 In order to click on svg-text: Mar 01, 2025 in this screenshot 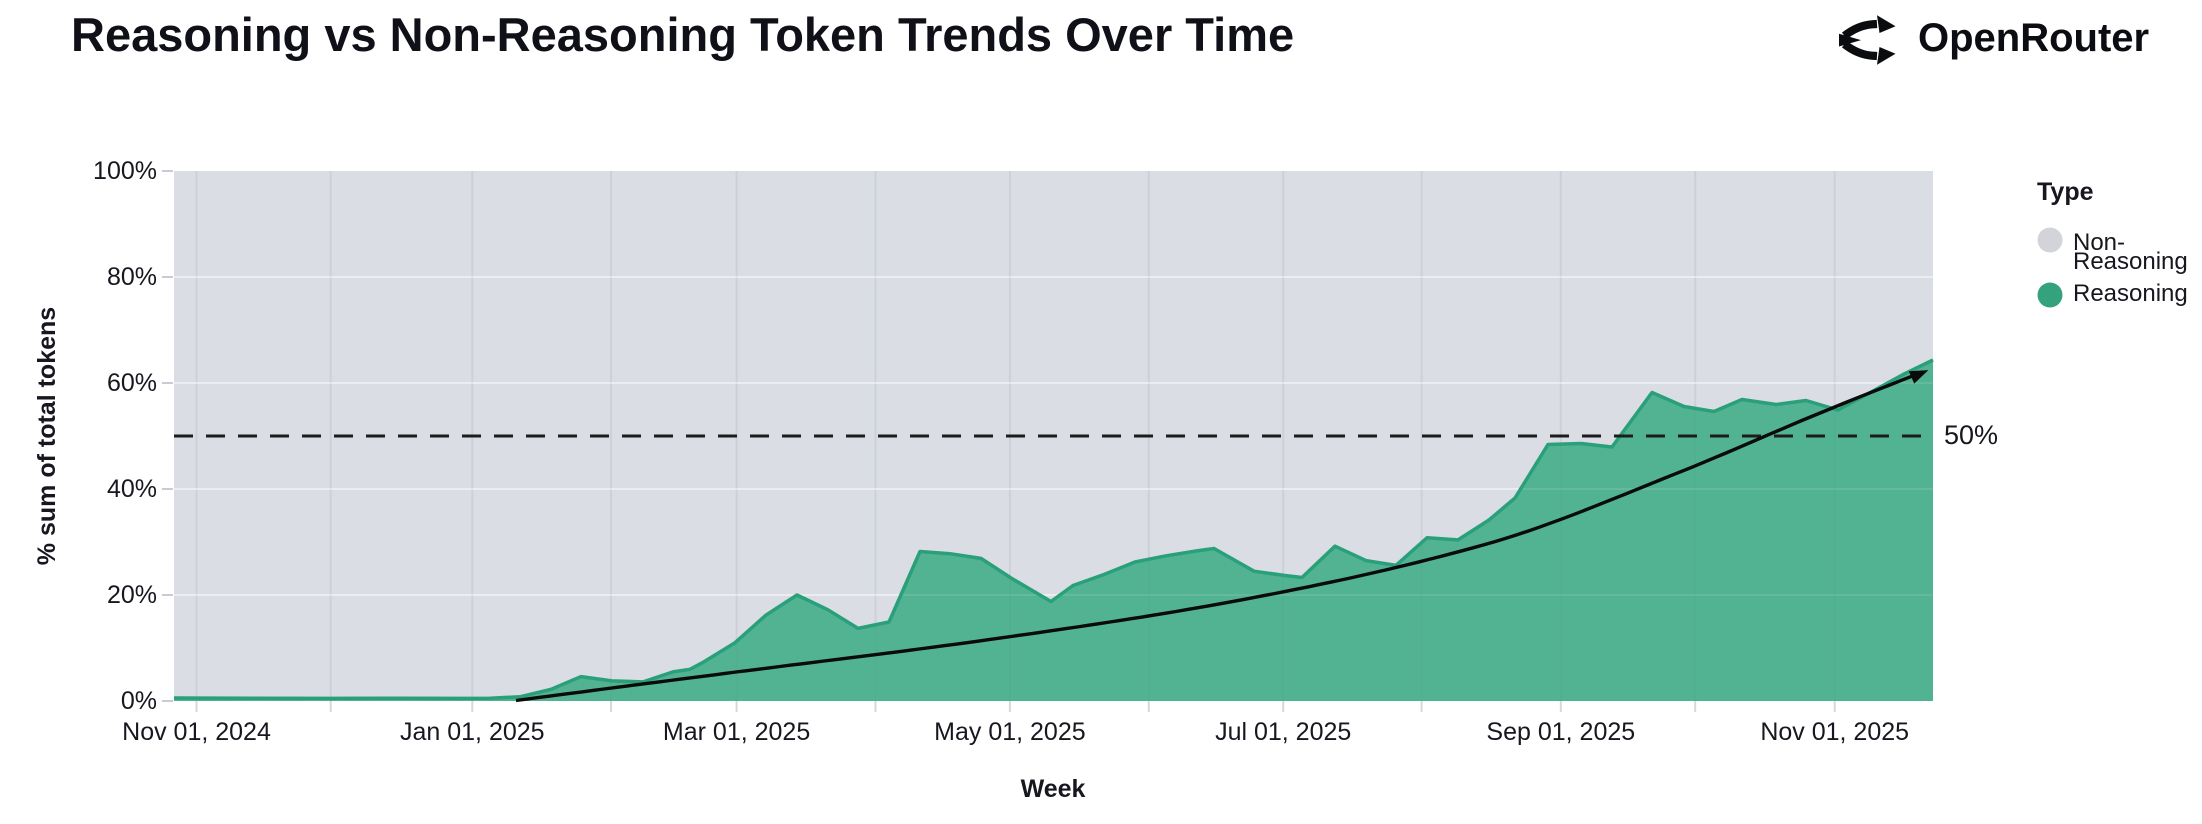, I will do `click(736, 732)`.